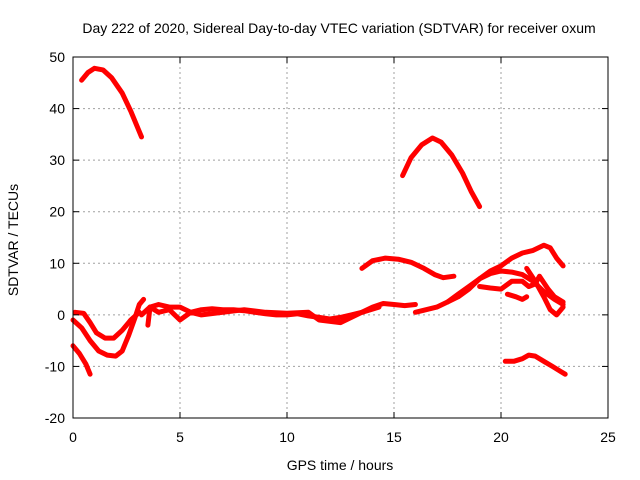 The width and height of the screenshot is (640, 480). I want to click on x-tick-label: 25, so click(608, 437).